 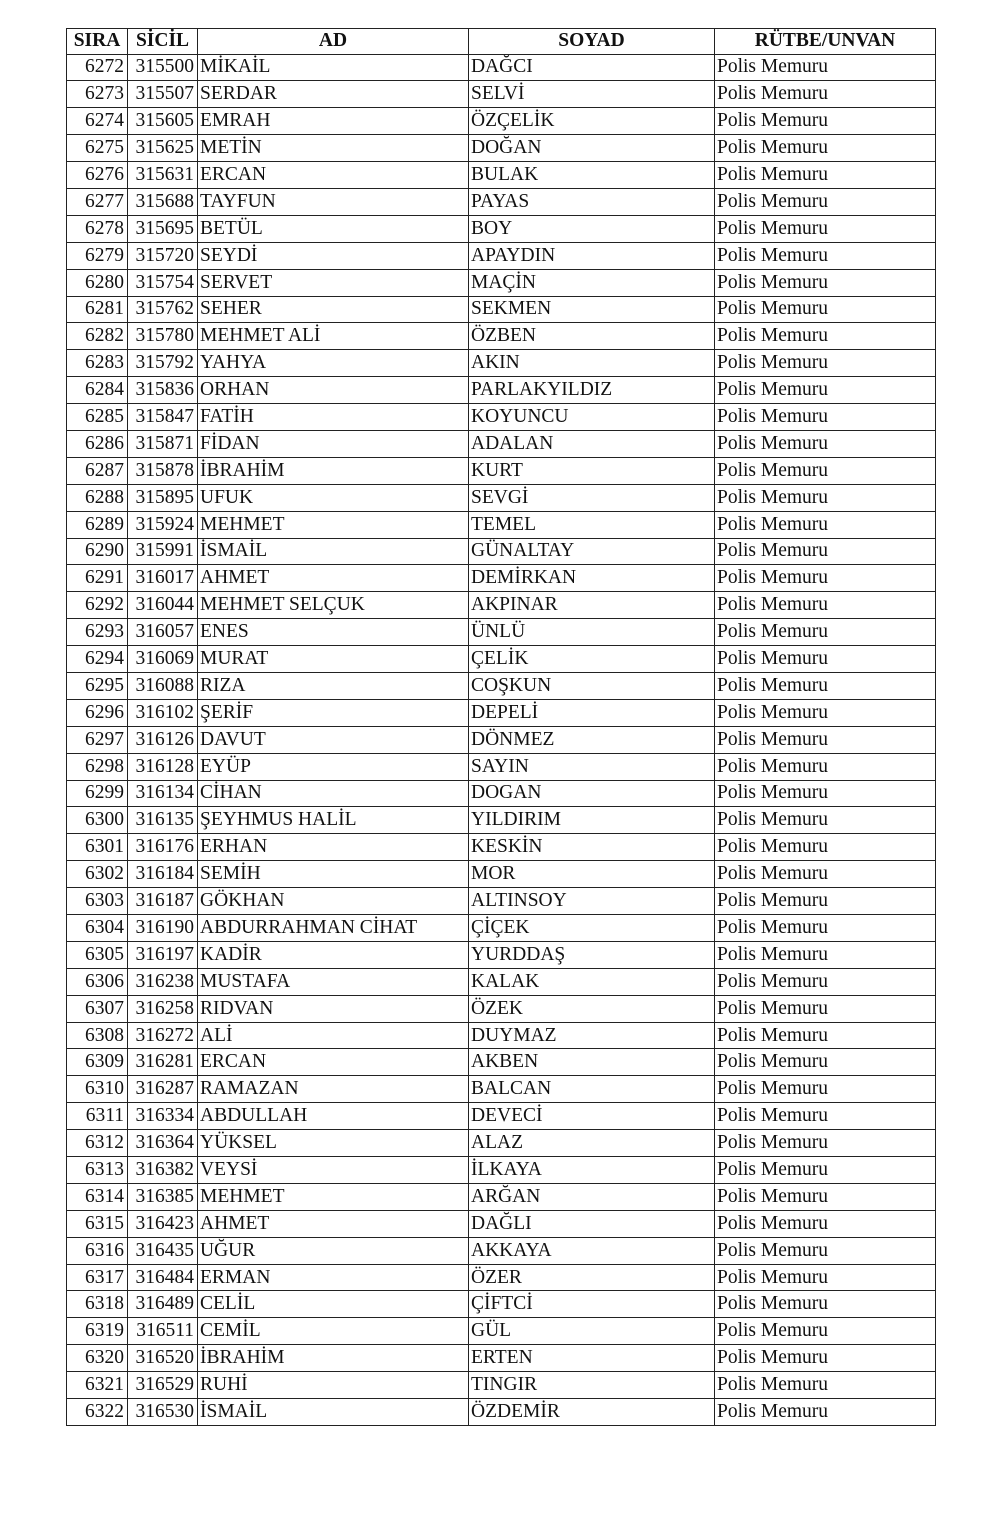 I want to click on cell-sira: 6290, so click(x=97, y=551).